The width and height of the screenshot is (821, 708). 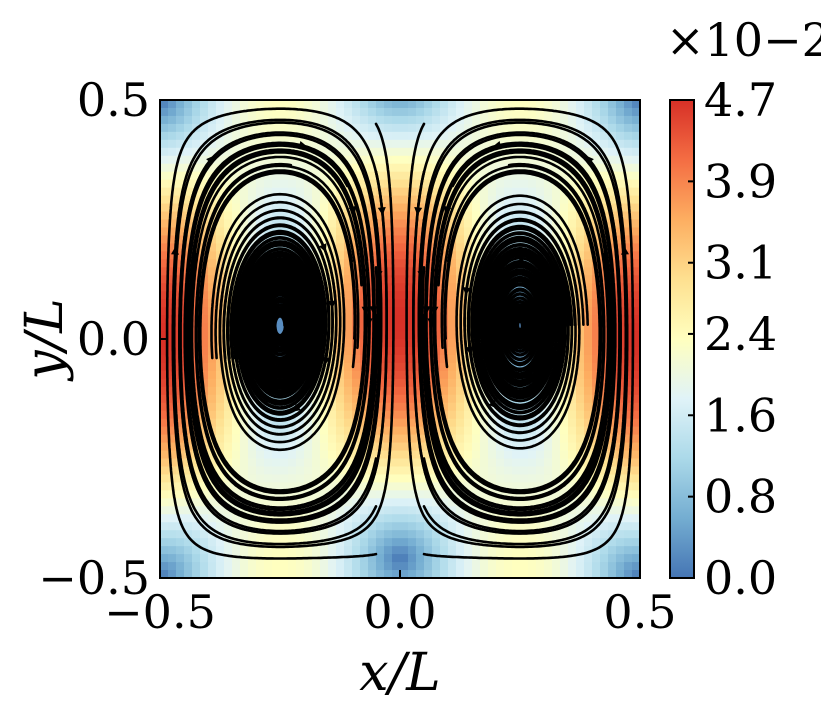 What do you see at coordinates (390, 604) in the screenshot?
I see `x-axis-ticks: −0.5 0.0 0.5` at bounding box center [390, 604].